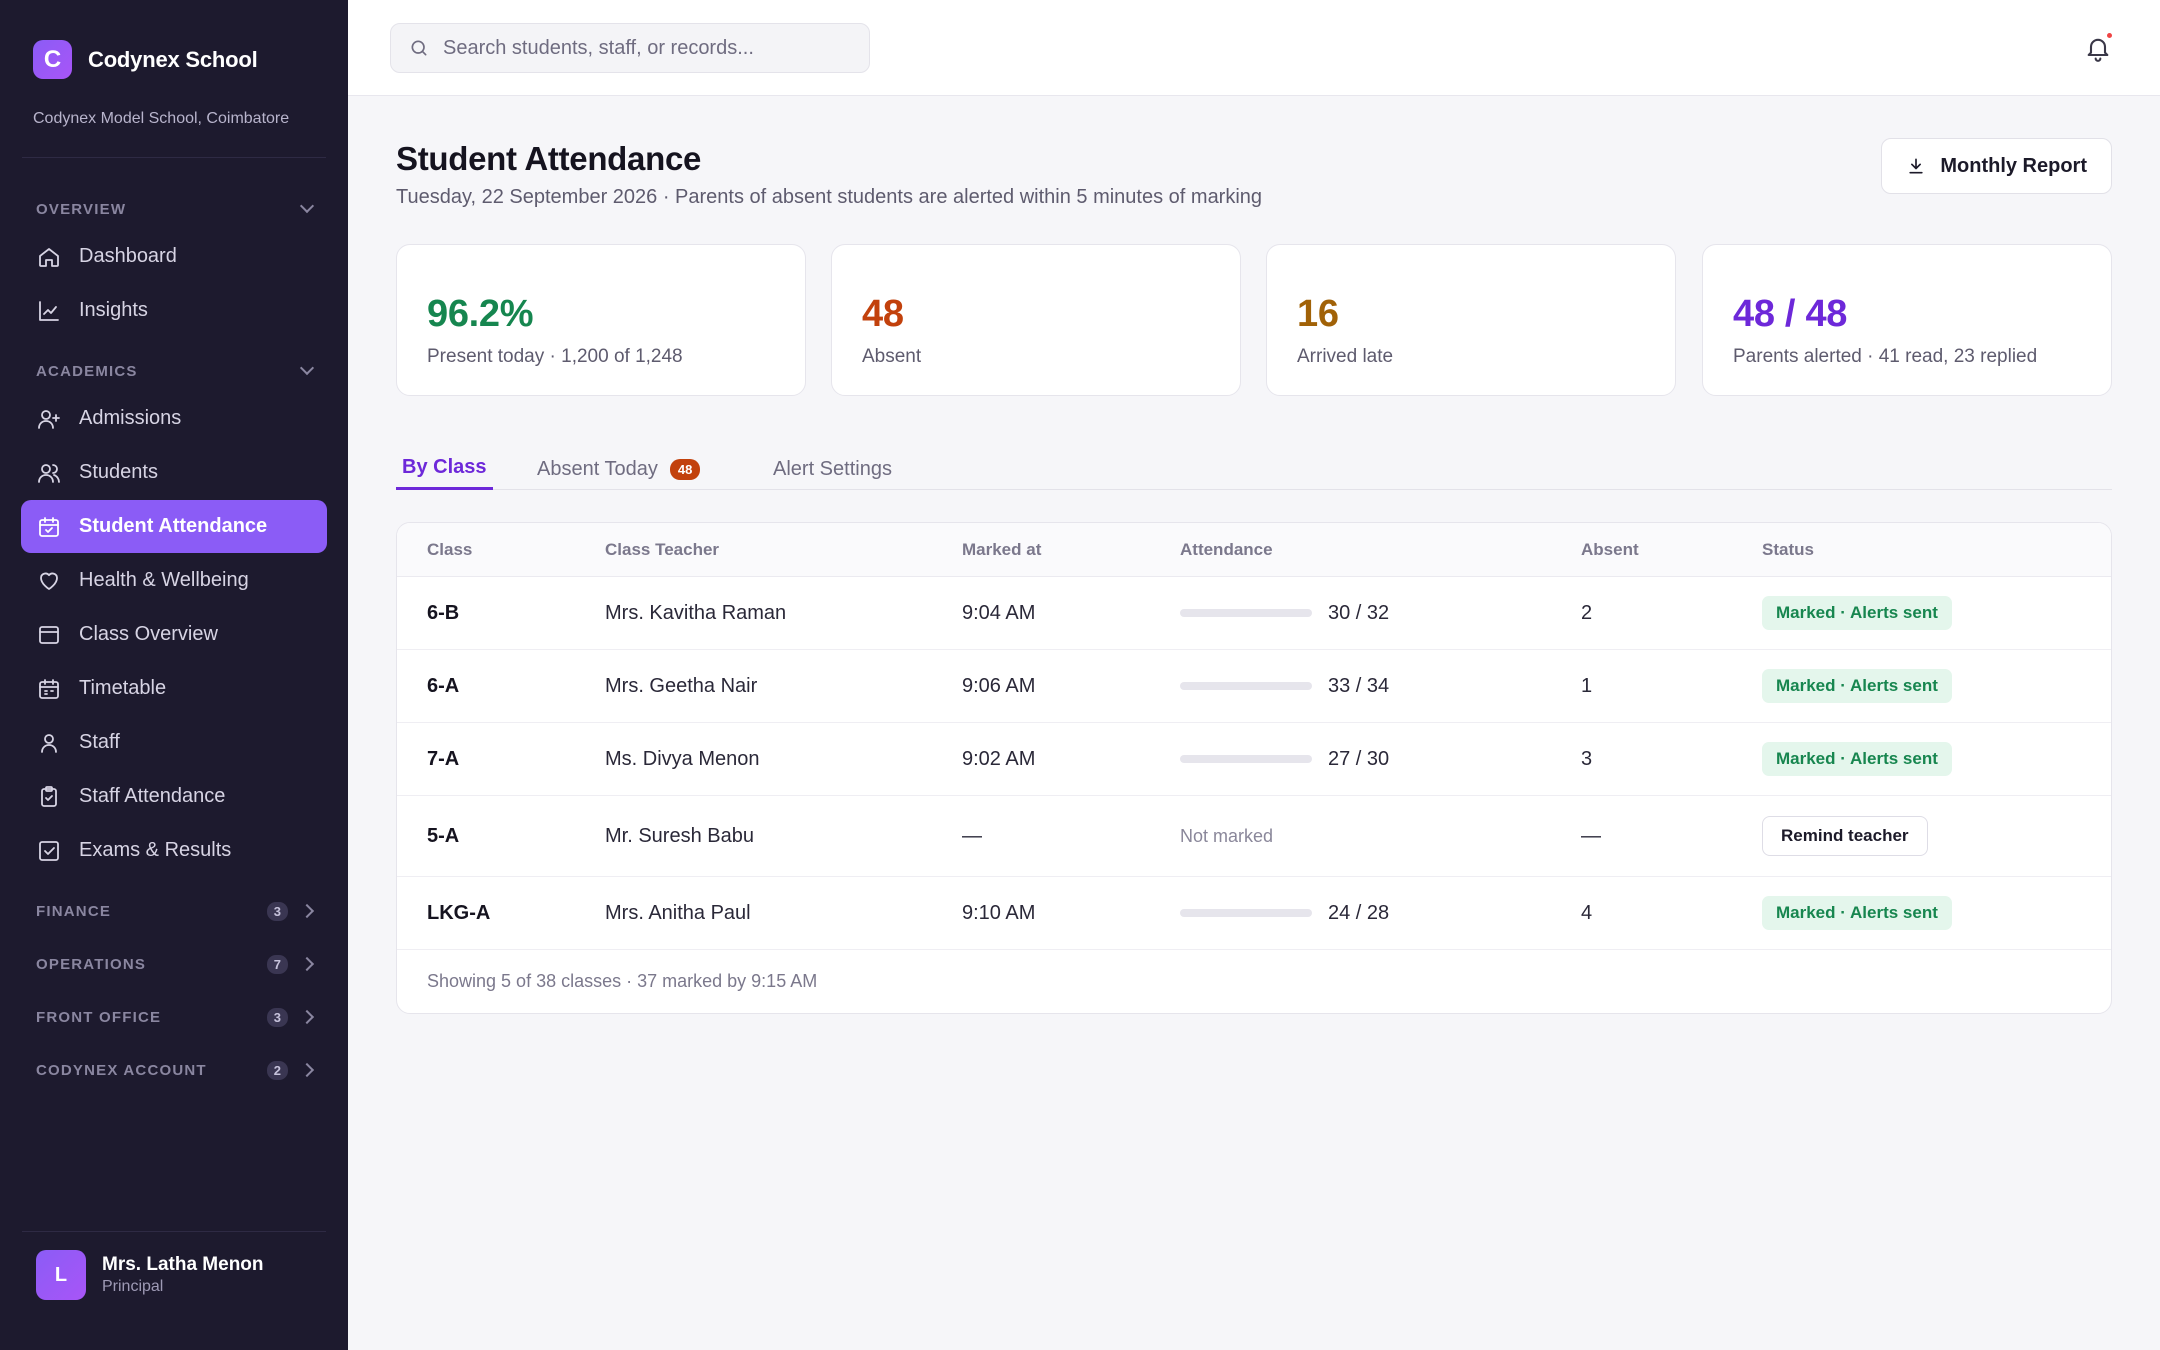 This screenshot has height=1350, width=2160. Describe the element at coordinates (1587, 758) in the screenshot. I see `absent-cell: 3` at that location.